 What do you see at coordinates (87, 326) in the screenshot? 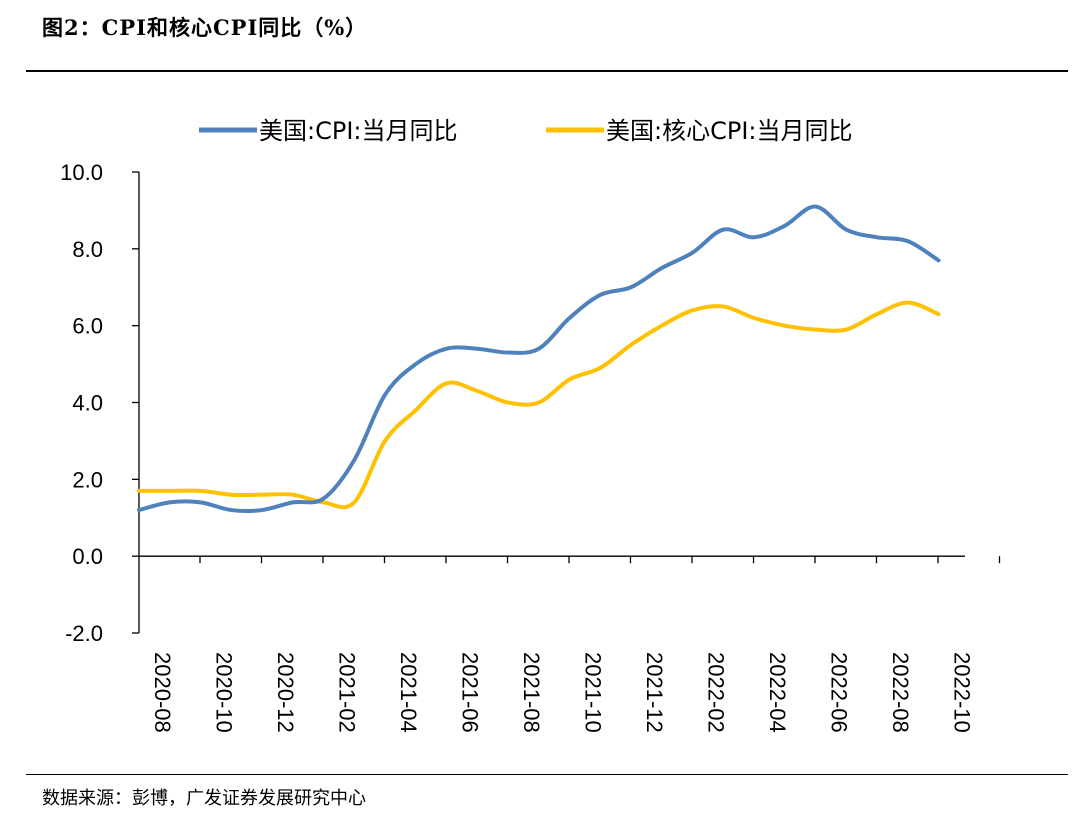
I see `y-tick-label: 6.0` at bounding box center [87, 326].